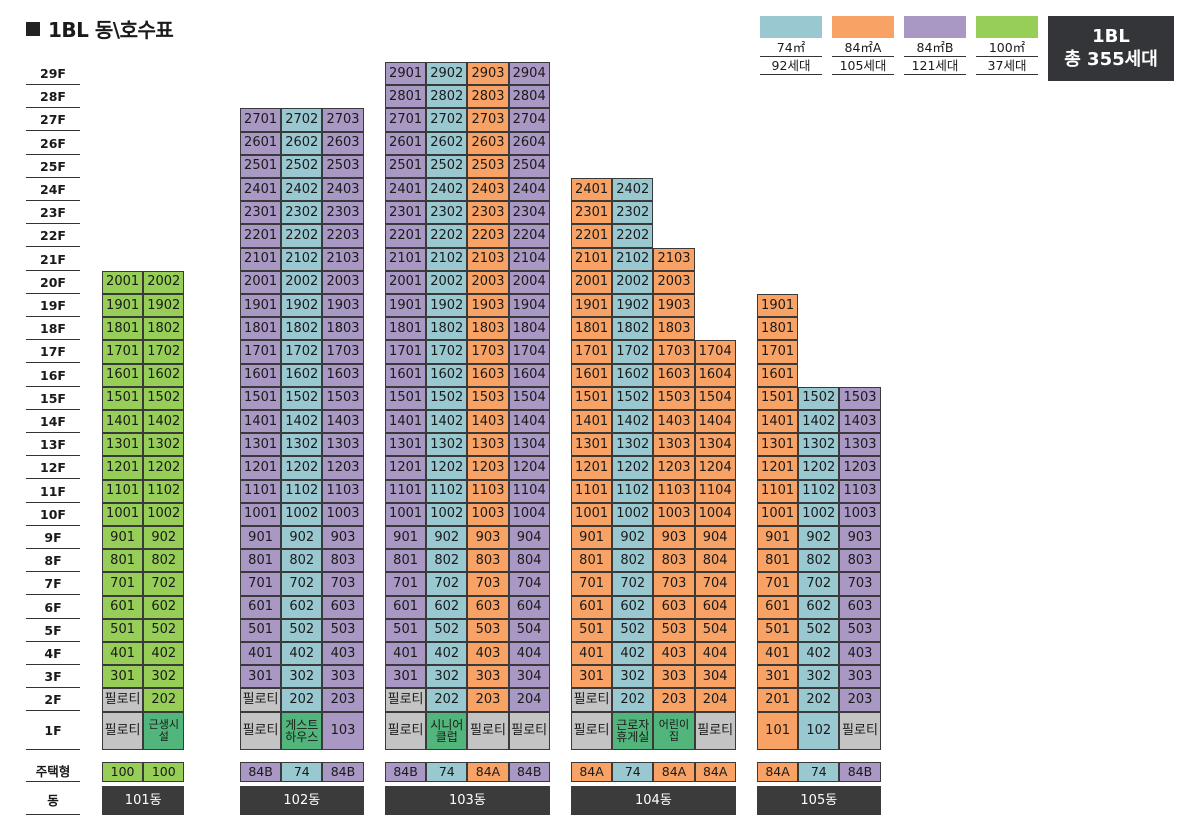  I want to click on unit-cell: 802, so click(302, 561).